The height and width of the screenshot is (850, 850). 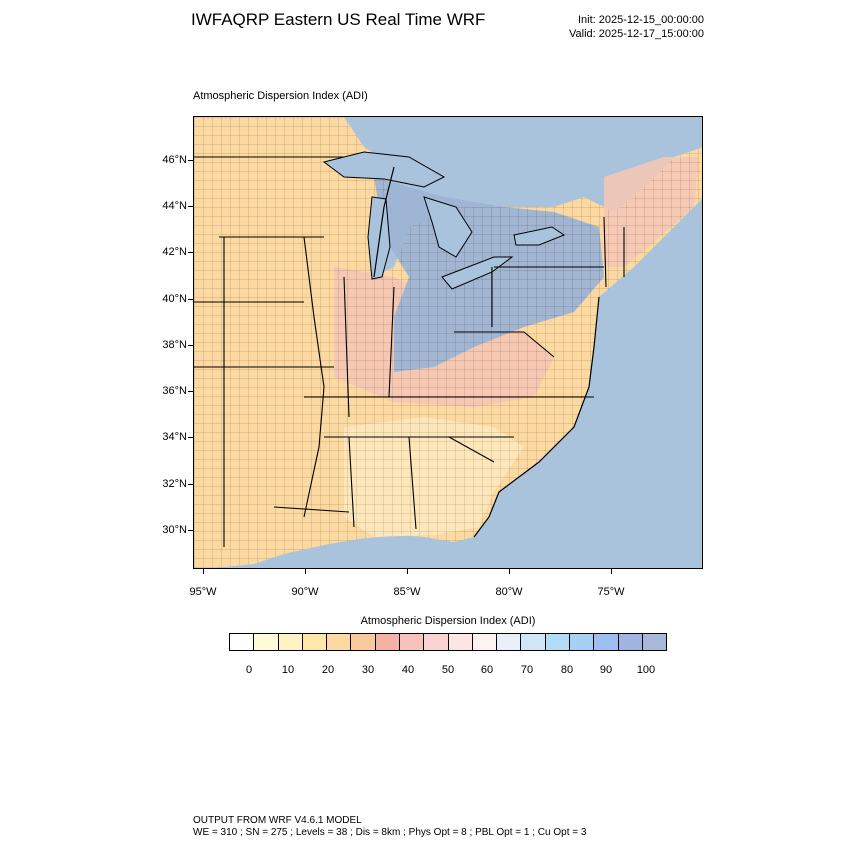 What do you see at coordinates (641, 20) in the screenshot?
I see `init-time: Init: 2025-12-15_00:00:00` at bounding box center [641, 20].